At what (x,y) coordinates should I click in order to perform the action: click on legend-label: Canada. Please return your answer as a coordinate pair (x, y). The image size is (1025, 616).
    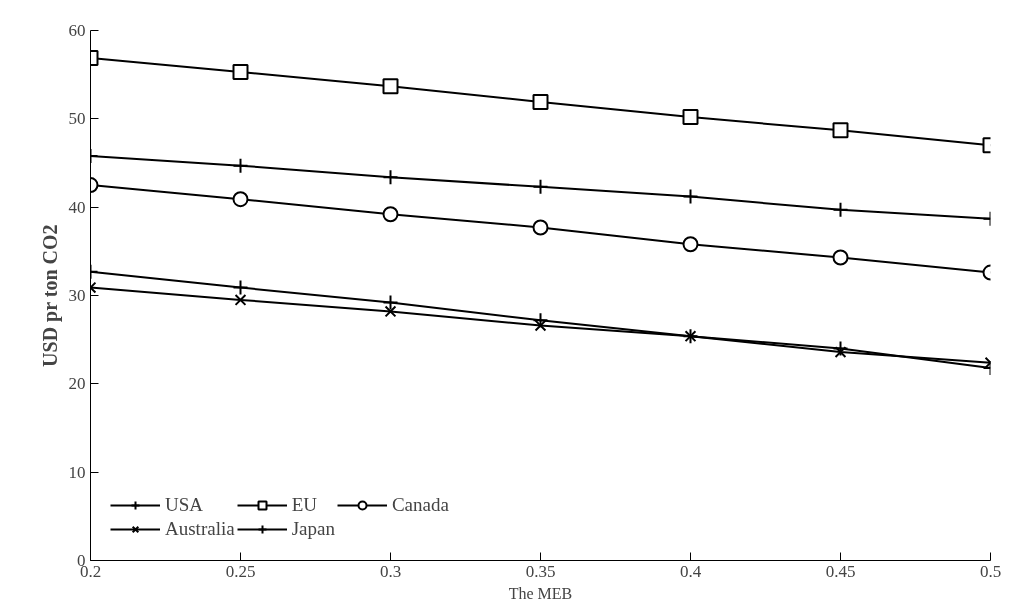
    Looking at the image, I should click on (420, 505).